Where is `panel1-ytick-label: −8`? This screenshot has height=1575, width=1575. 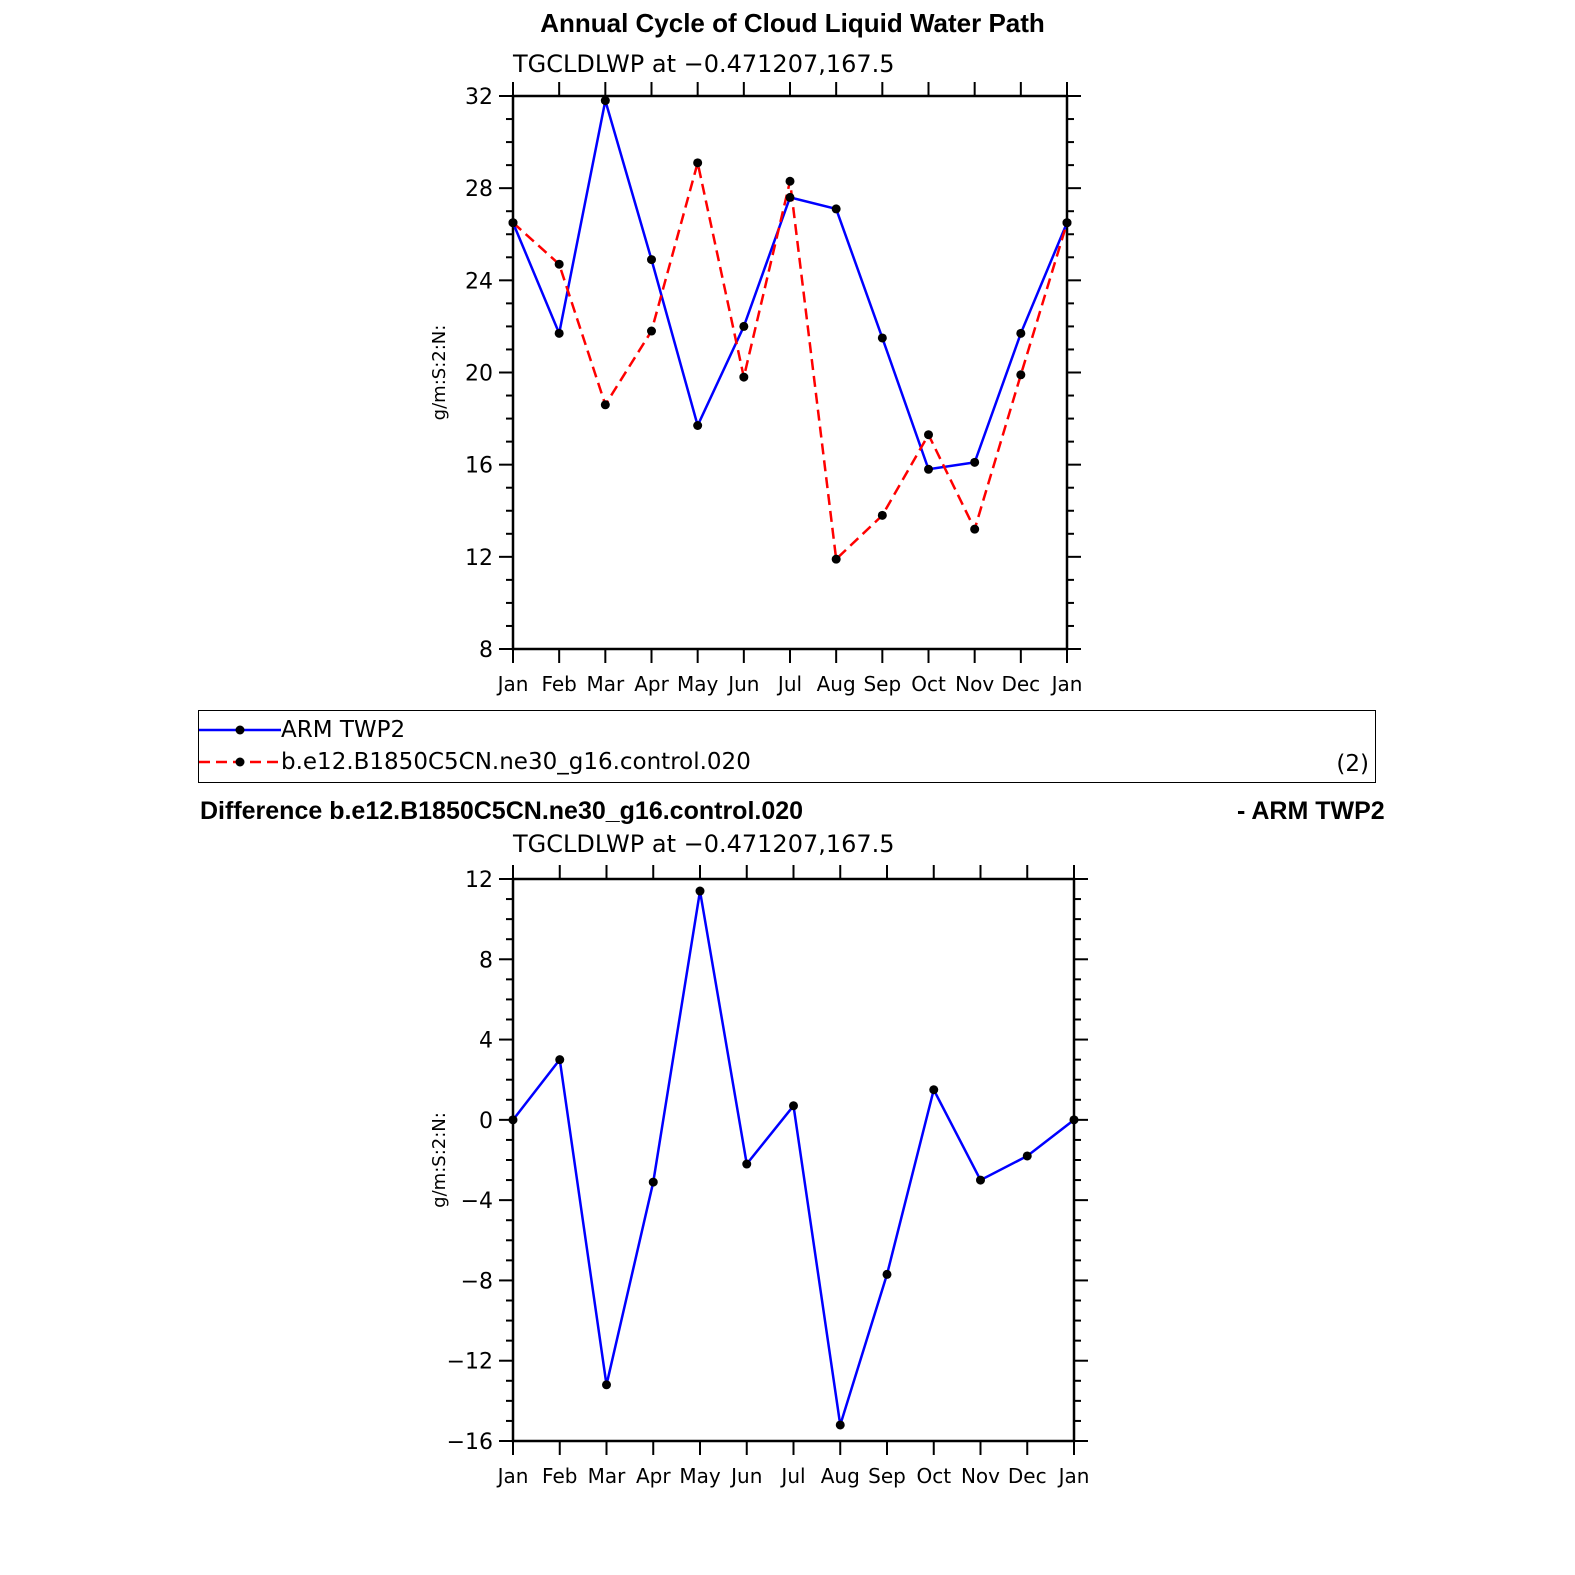
panel1-ytick-label: −8 is located at coordinates (477, 1281).